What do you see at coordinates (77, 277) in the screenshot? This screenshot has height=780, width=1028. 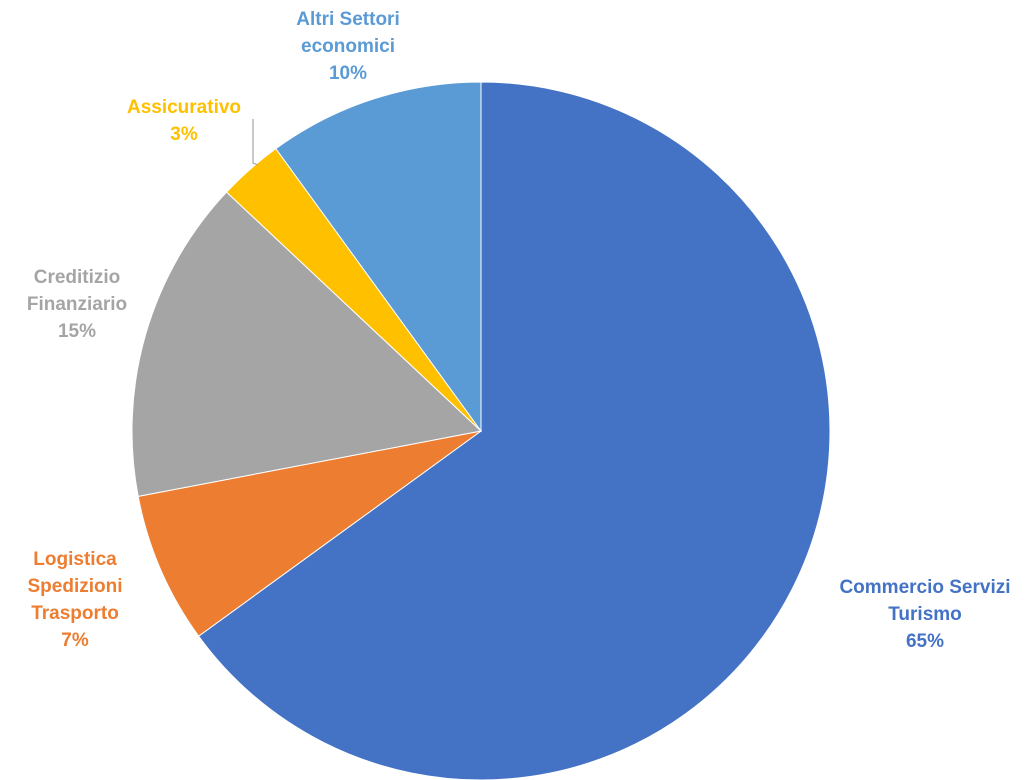 I see `slice-name-line: Creditizio` at bounding box center [77, 277].